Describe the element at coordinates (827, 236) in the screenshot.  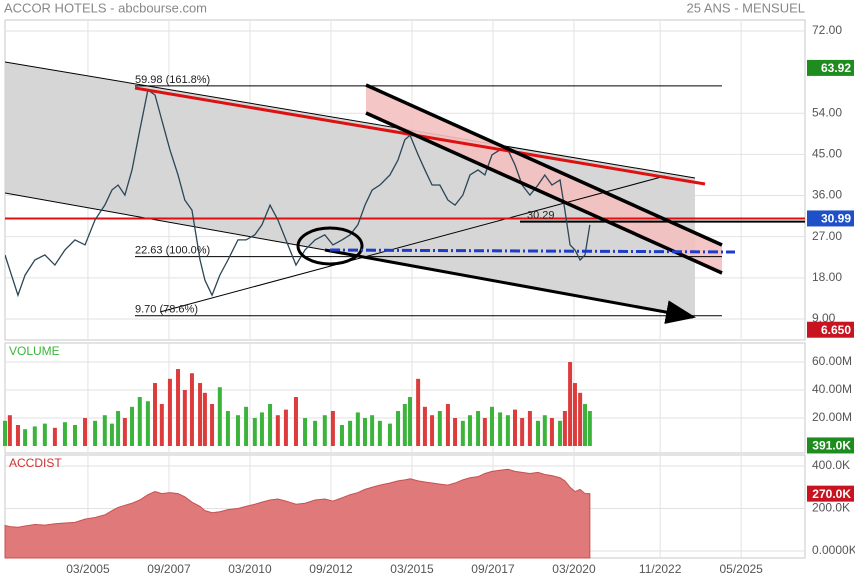
I see `y-tick-label: 27.00` at that location.